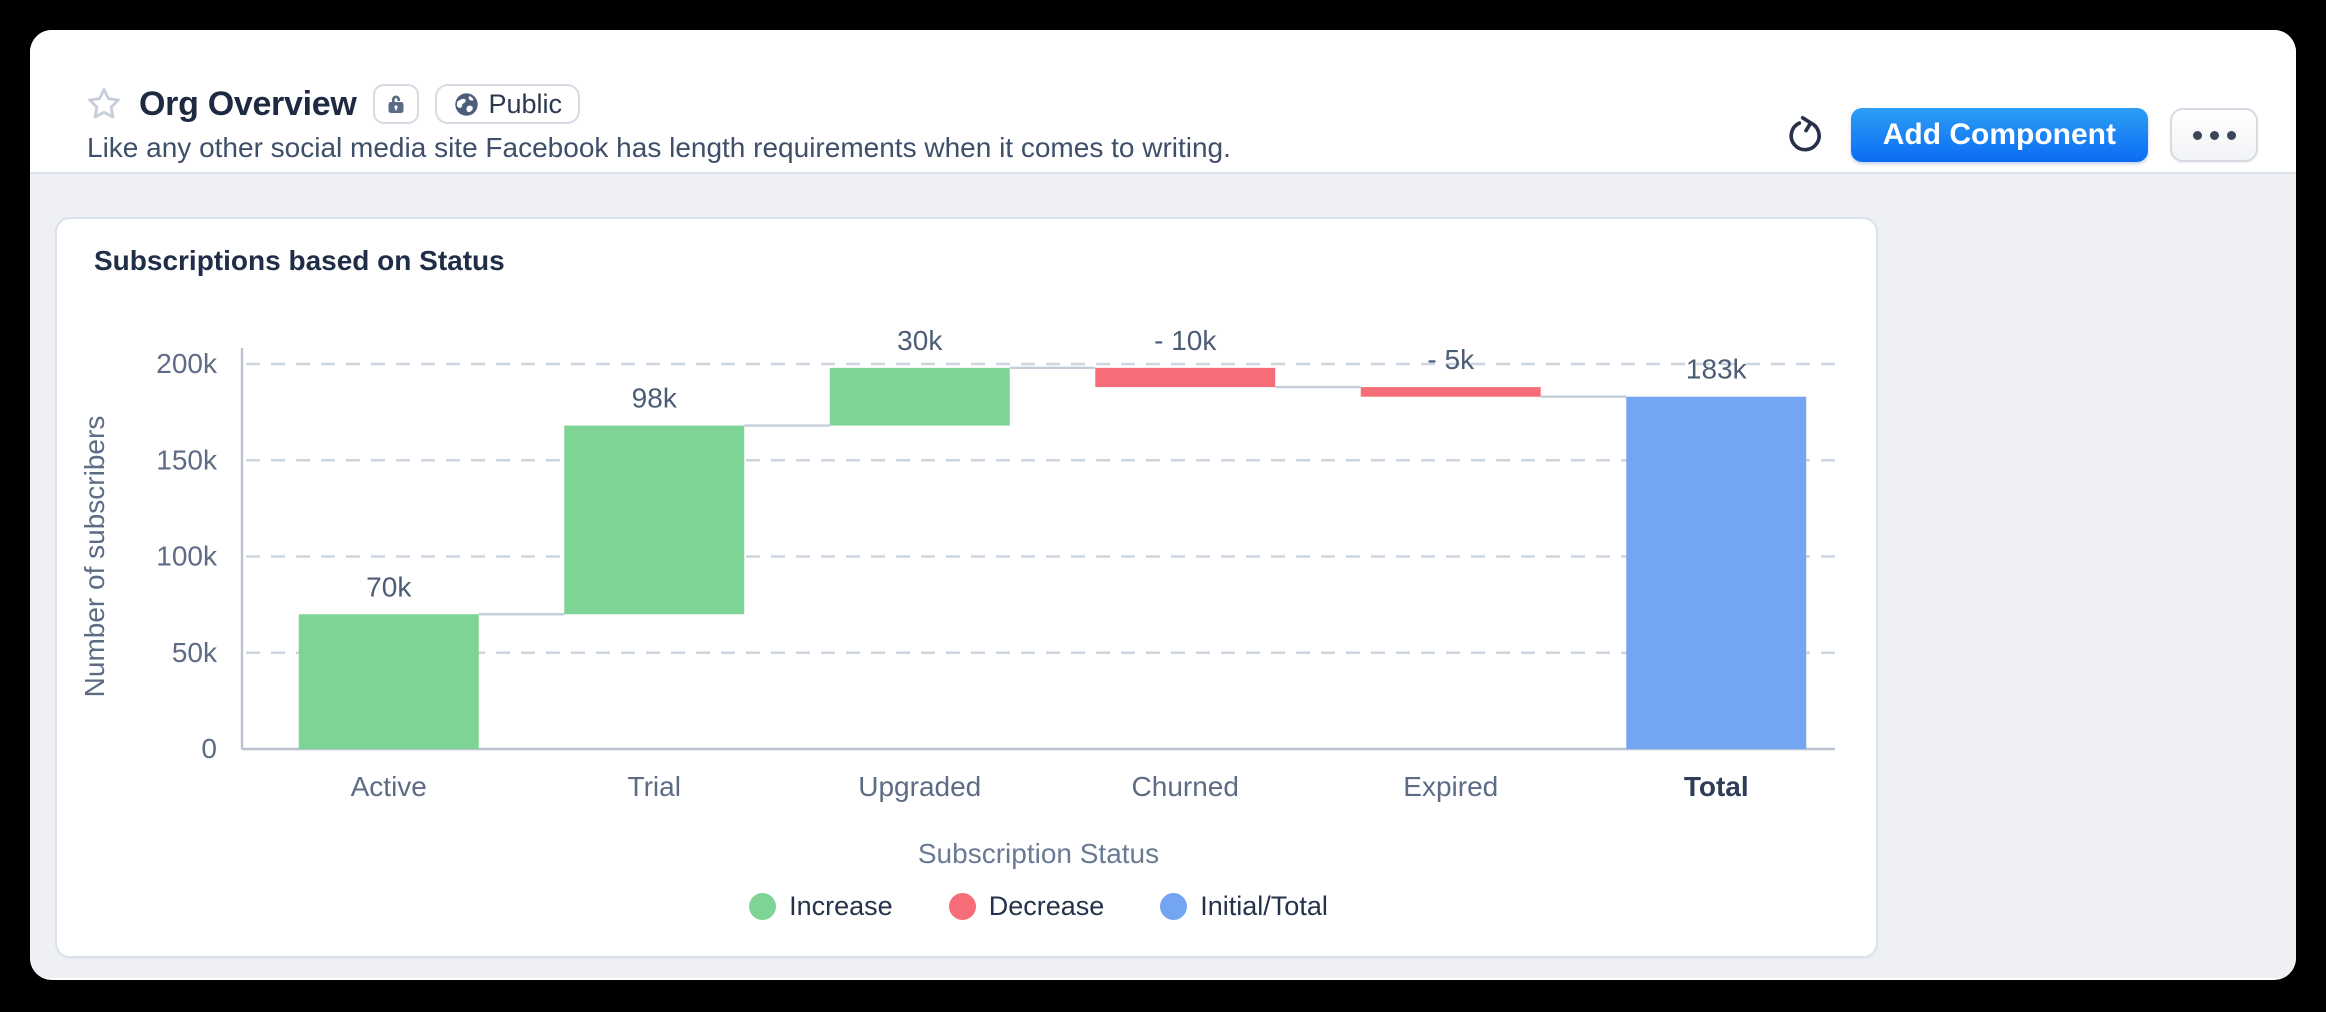  What do you see at coordinates (1038, 853) in the screenshot?
I see `x-axis-title: Subscription Status` at bounding box center [1038, 853].